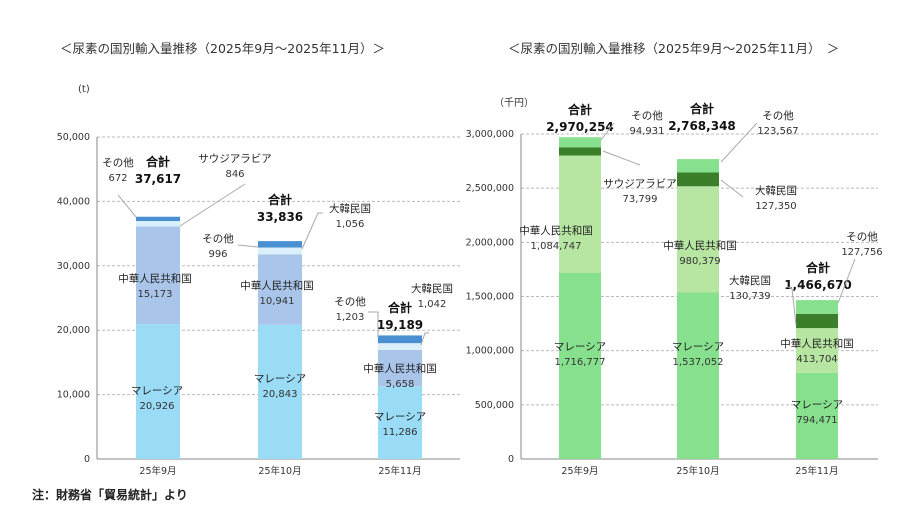  I want to click on data-label: 20,926, so click(157, 406).